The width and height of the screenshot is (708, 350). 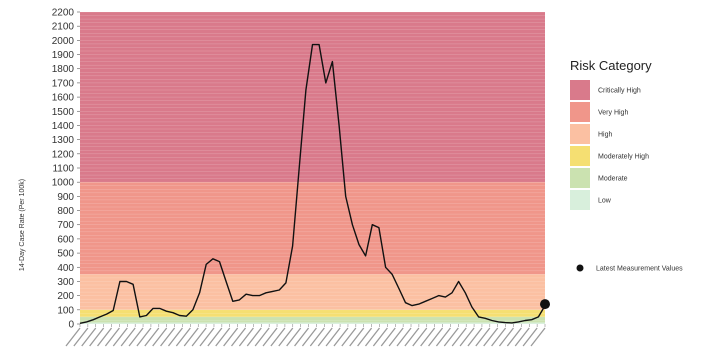 I want to click on y-tick-label: 100, so click(x=65, y=310).